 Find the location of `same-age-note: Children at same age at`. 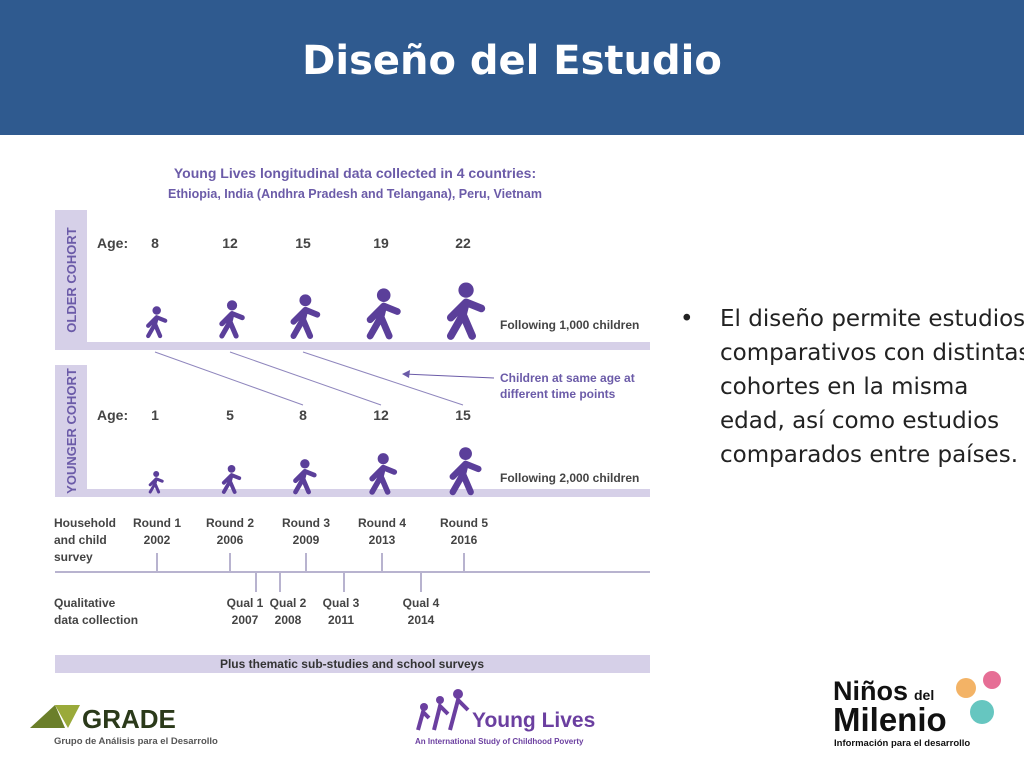

same-age-note: Children at same age at is located at coordinates (567, 378).